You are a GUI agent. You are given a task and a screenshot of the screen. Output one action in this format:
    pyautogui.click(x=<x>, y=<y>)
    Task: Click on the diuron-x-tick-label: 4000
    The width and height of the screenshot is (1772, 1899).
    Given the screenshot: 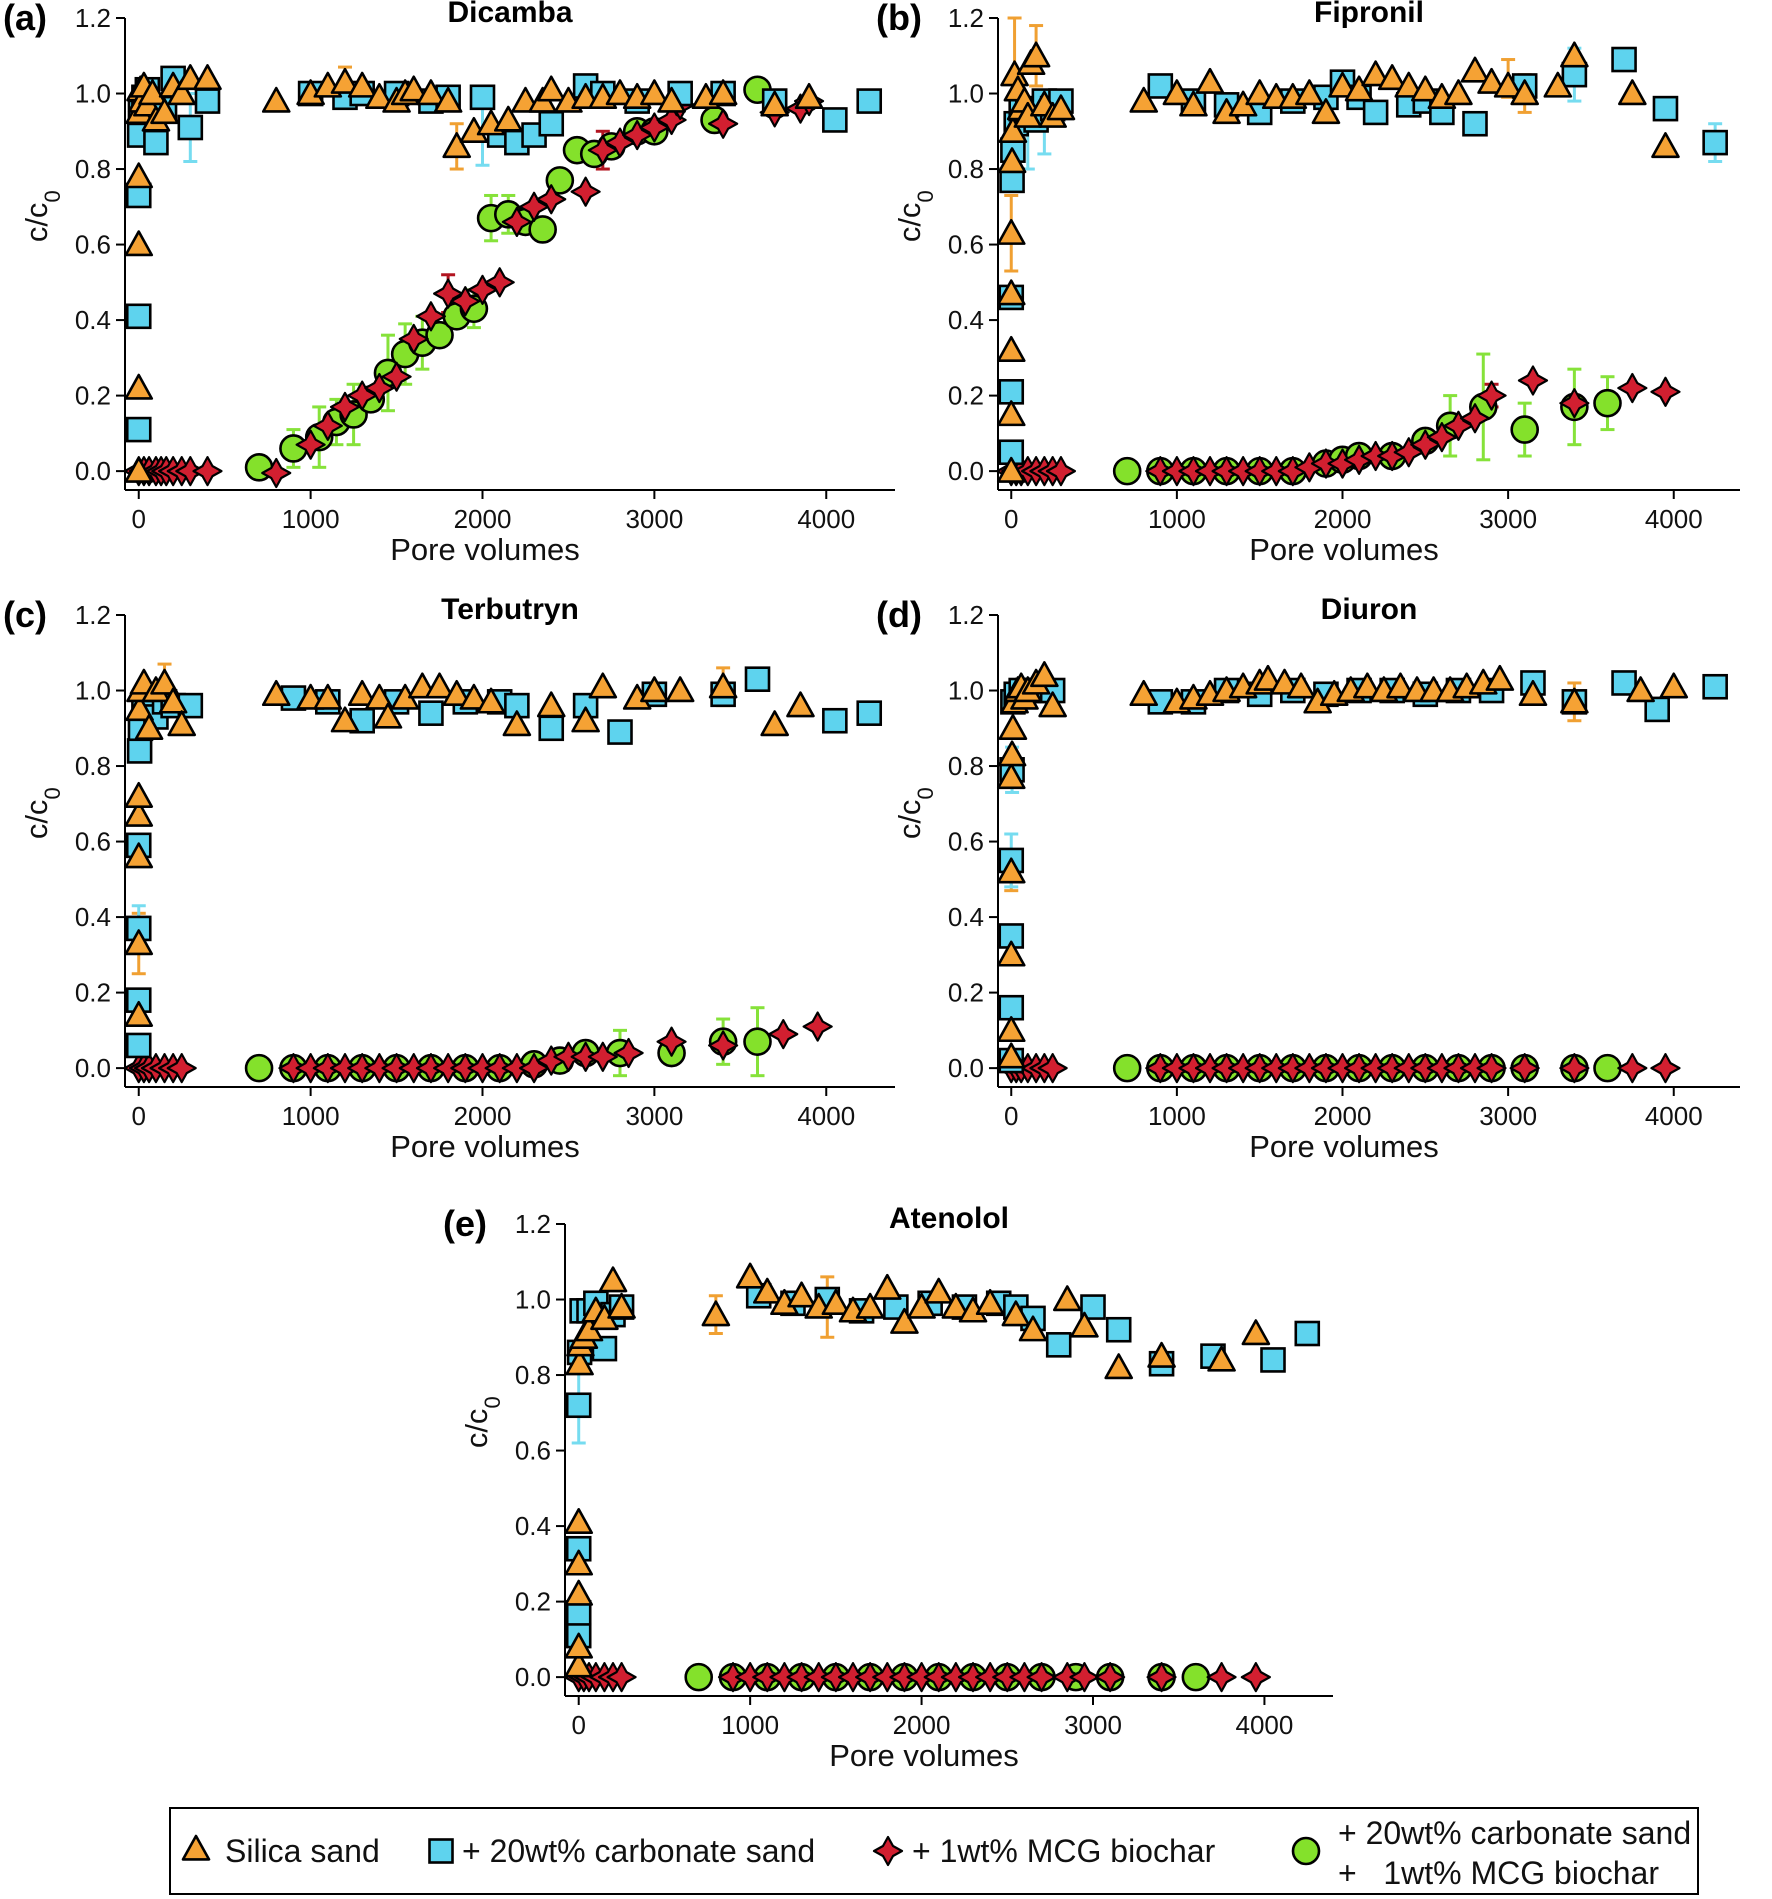 What is the action you would take?
    pyautogui.click(x=1674, y=1116)
    